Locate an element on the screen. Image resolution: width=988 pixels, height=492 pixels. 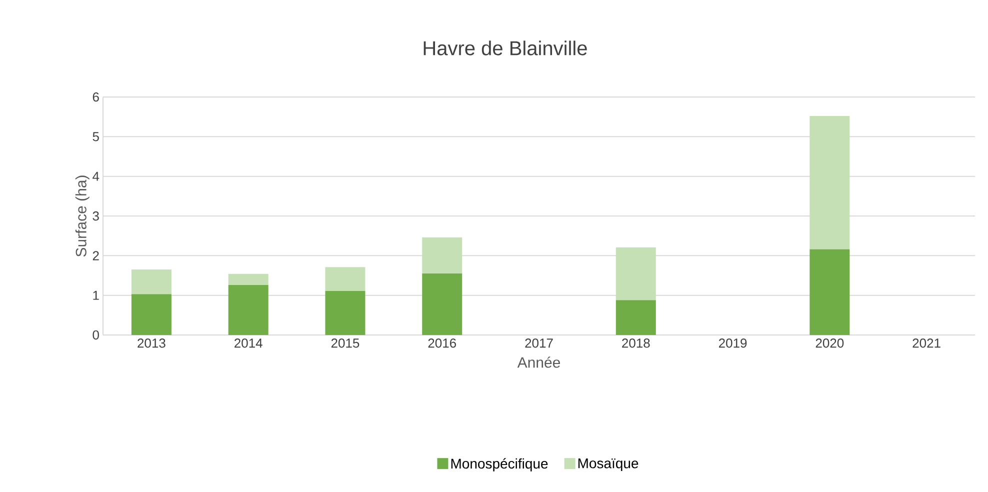
x-tick-label: 2019 is located at coordinates (732, 343).